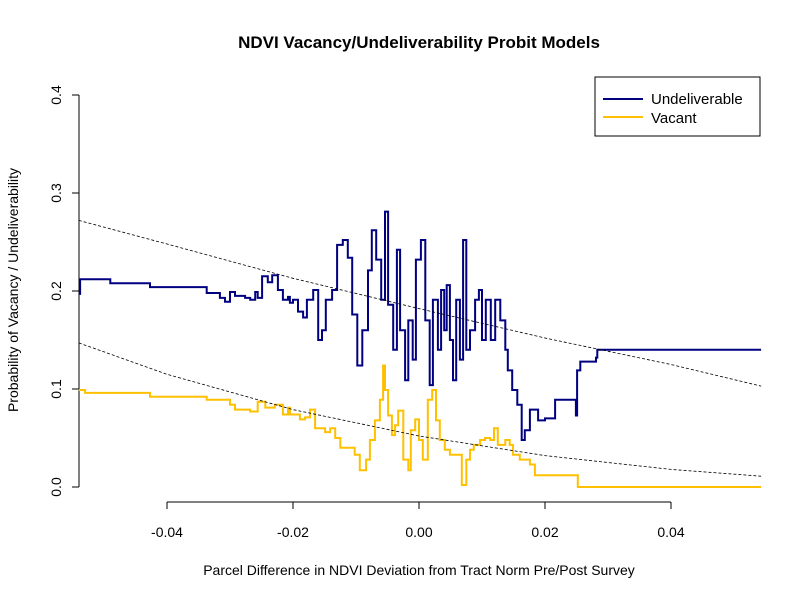 This screenshot has width=800, height=600. I want to click on legend-box, so click(677, 106).